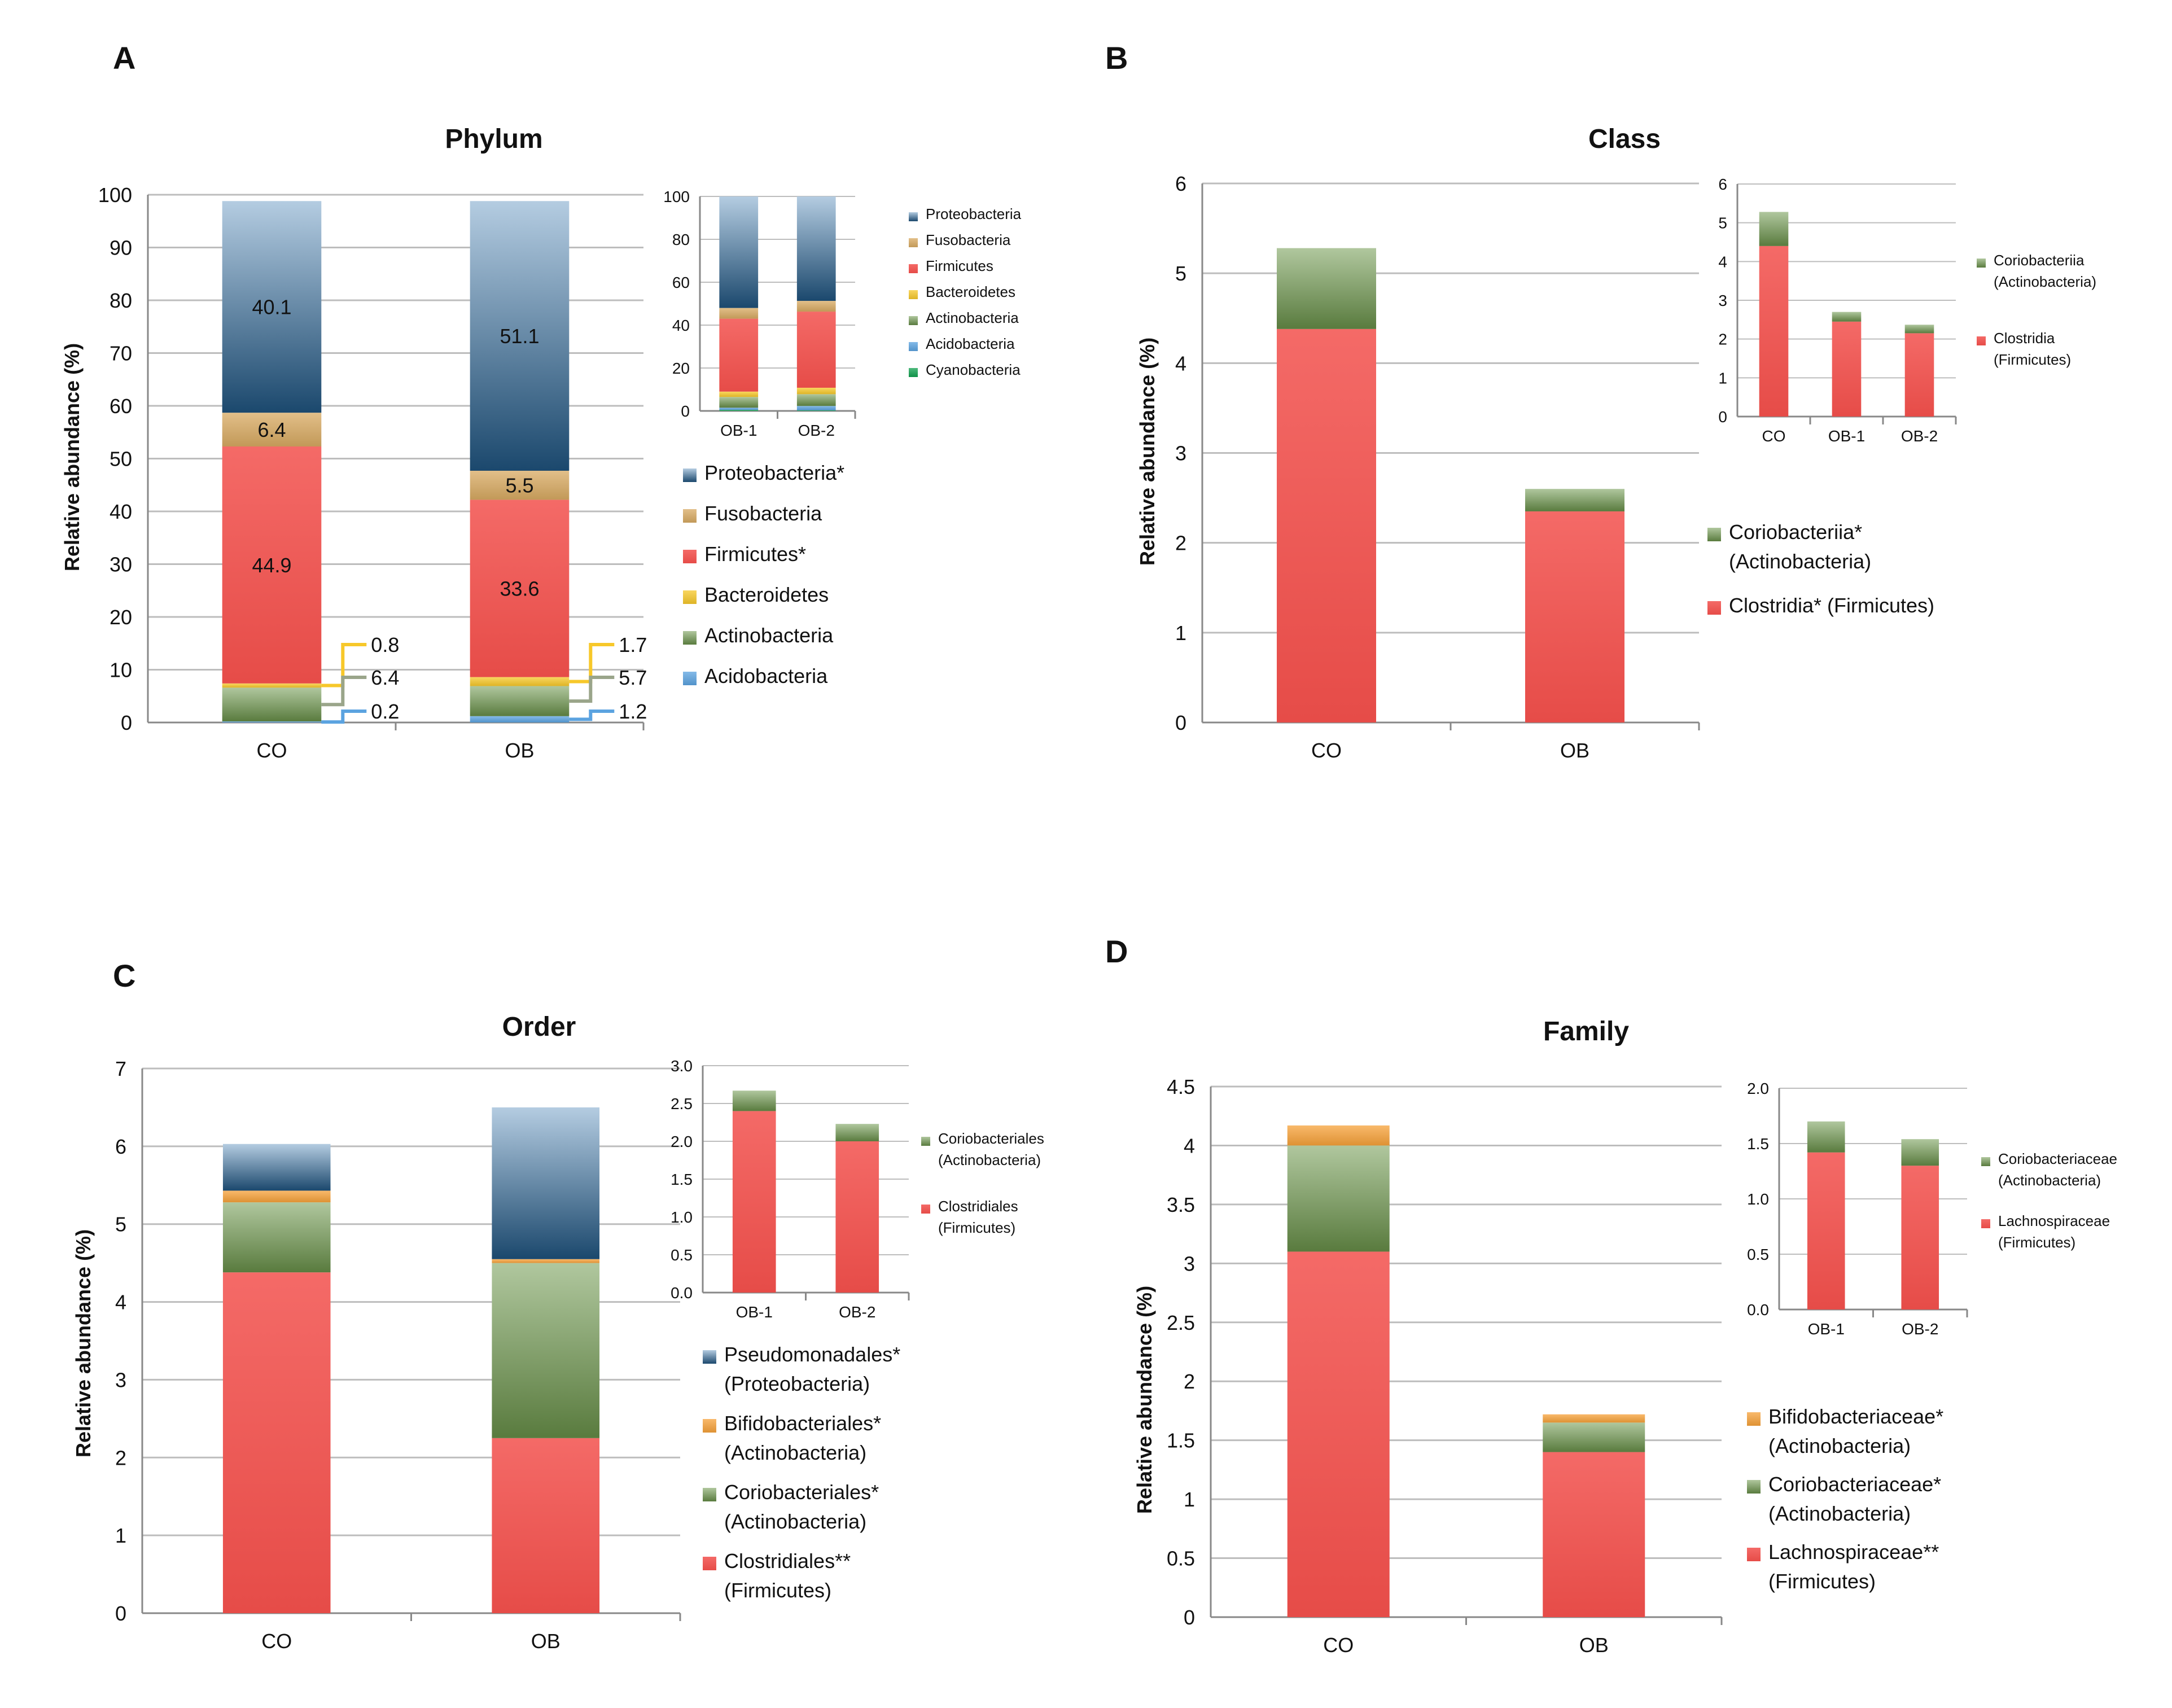  I want to click on y-tick-label: 50, so click(121, 460).